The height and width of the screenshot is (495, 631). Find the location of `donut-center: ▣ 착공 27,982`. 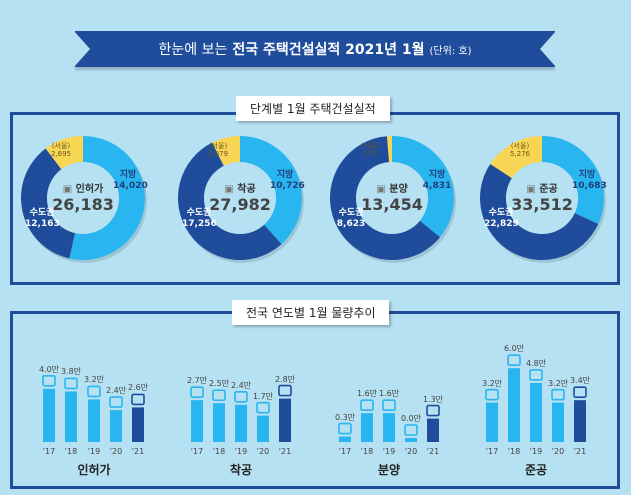

donut-center: ▣ 착공 27,982 is located at coordinates (240, 197).